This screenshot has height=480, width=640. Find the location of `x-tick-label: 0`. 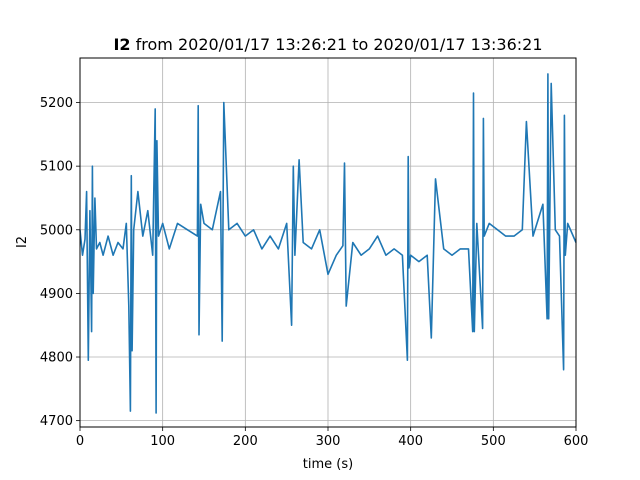

x-tick-label: 0 is located at coordinates (80, 441).